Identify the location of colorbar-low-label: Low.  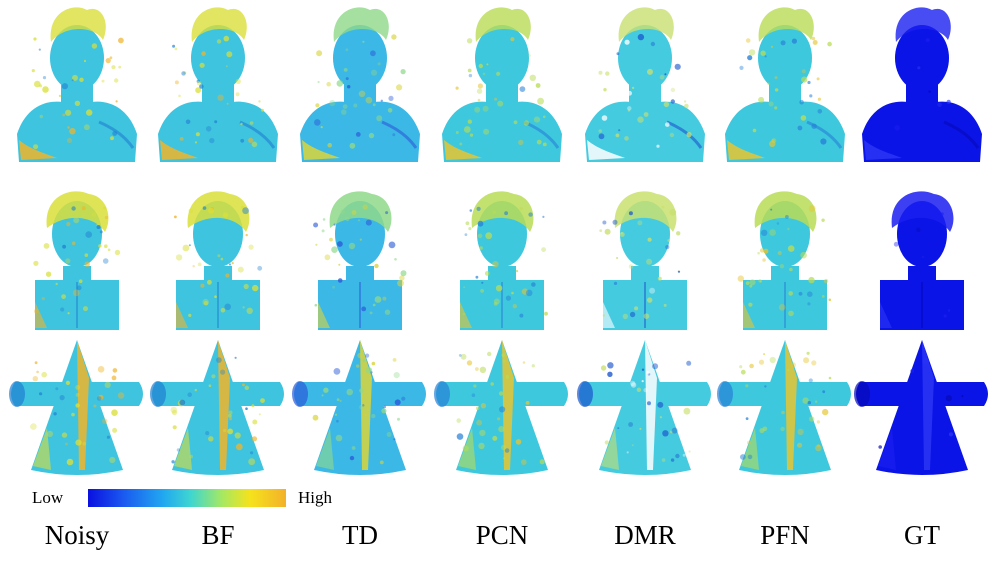
(48, 497).